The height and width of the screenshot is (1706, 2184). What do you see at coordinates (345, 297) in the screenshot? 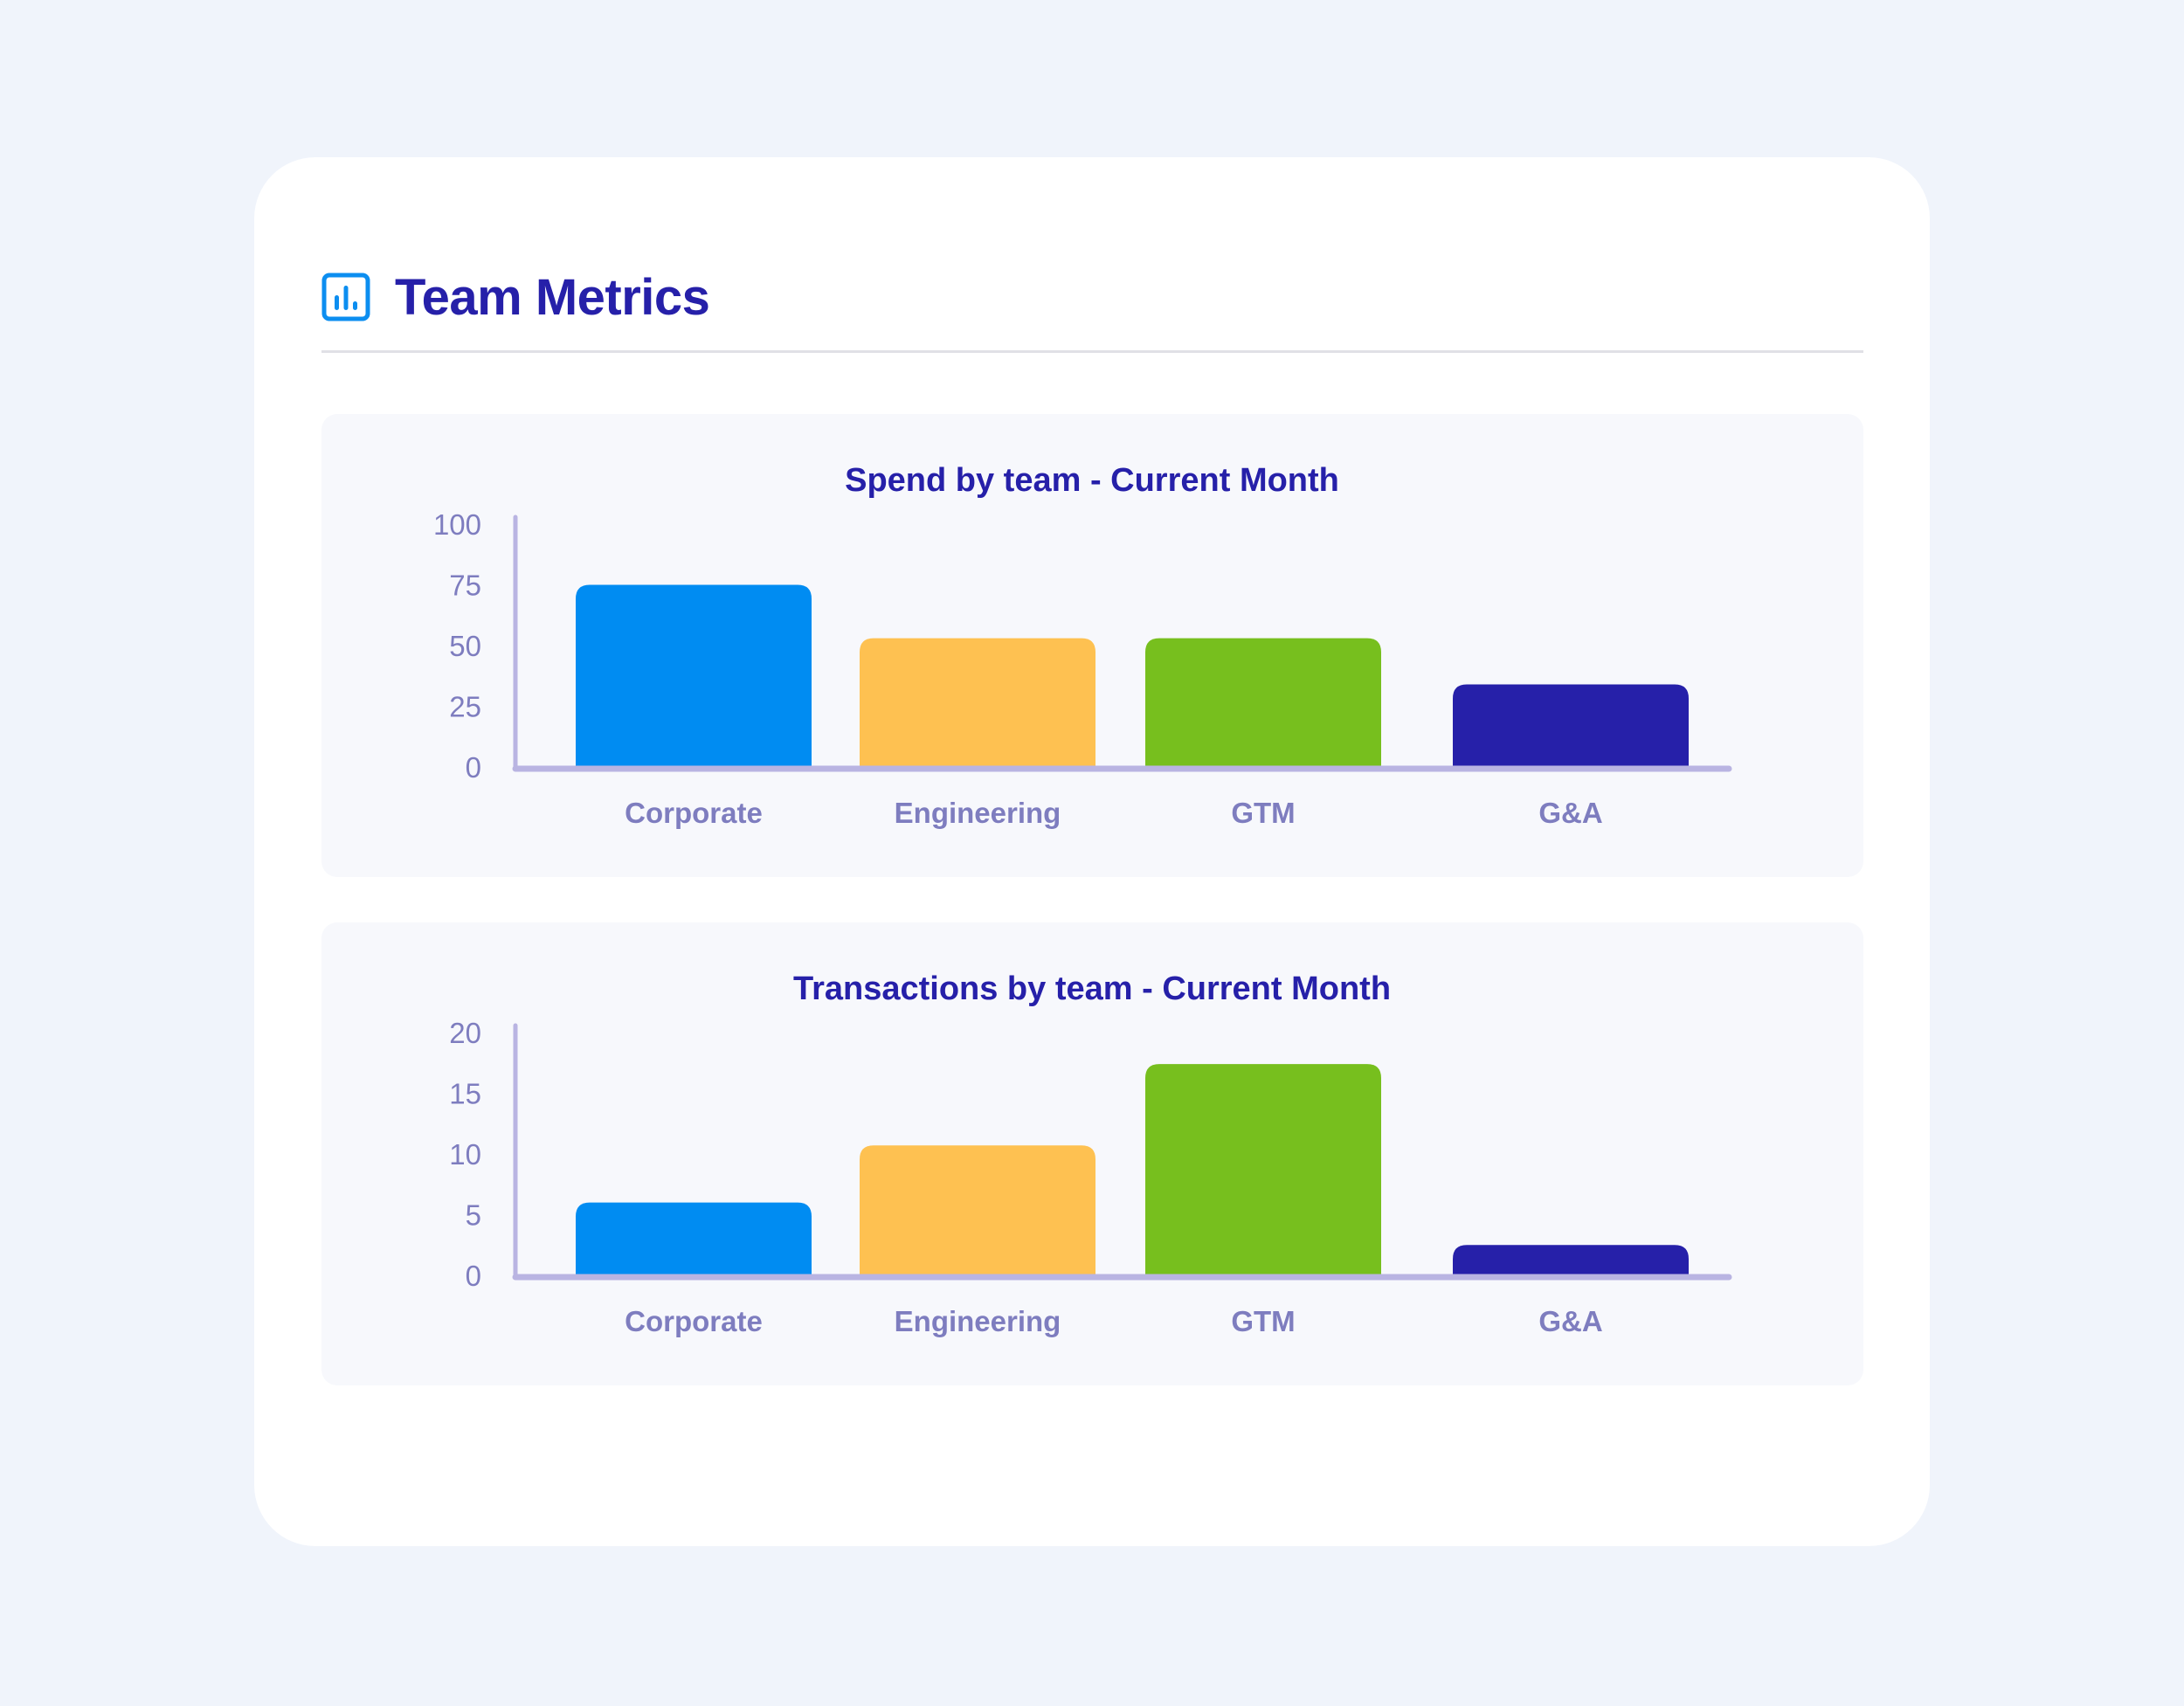
I see `bar-chart-icon` at bounding box center [345, 297].